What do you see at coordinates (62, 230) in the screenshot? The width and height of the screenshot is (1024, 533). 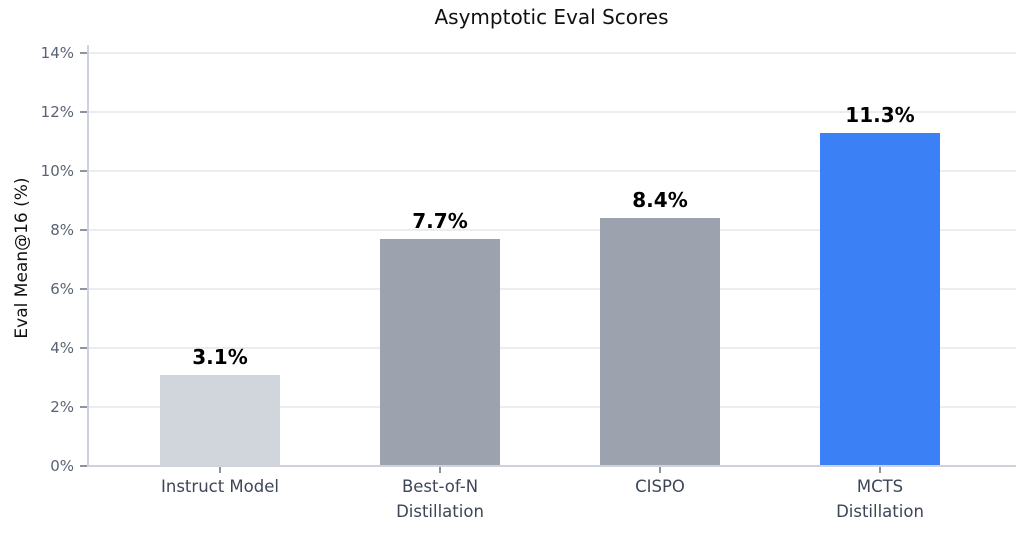 I see `y-tick-label: 8%` at bounding box center [62, 230].